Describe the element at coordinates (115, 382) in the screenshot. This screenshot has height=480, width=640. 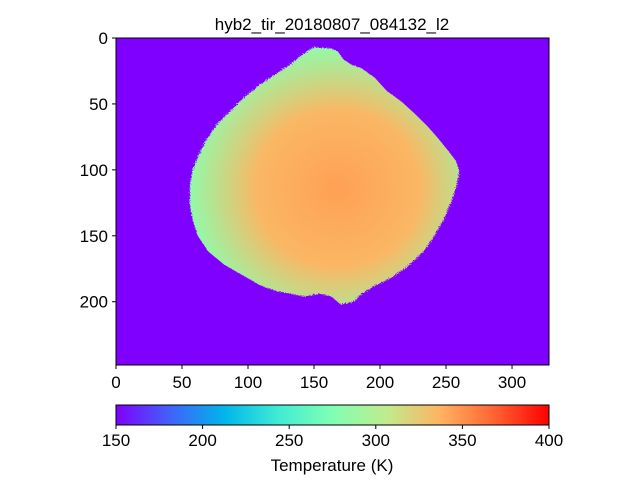
I see `x-tick-label: 0` at that location.